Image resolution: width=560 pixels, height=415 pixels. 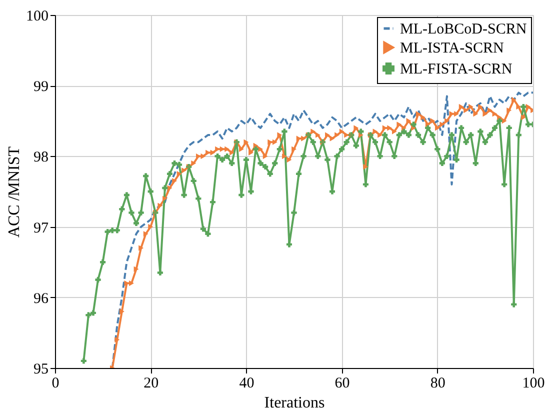 What do you see at coordinates (14, 192) in the screenshot?
I see `y-axis-title: ACC /MNIST` at bounding box center [14, 192].